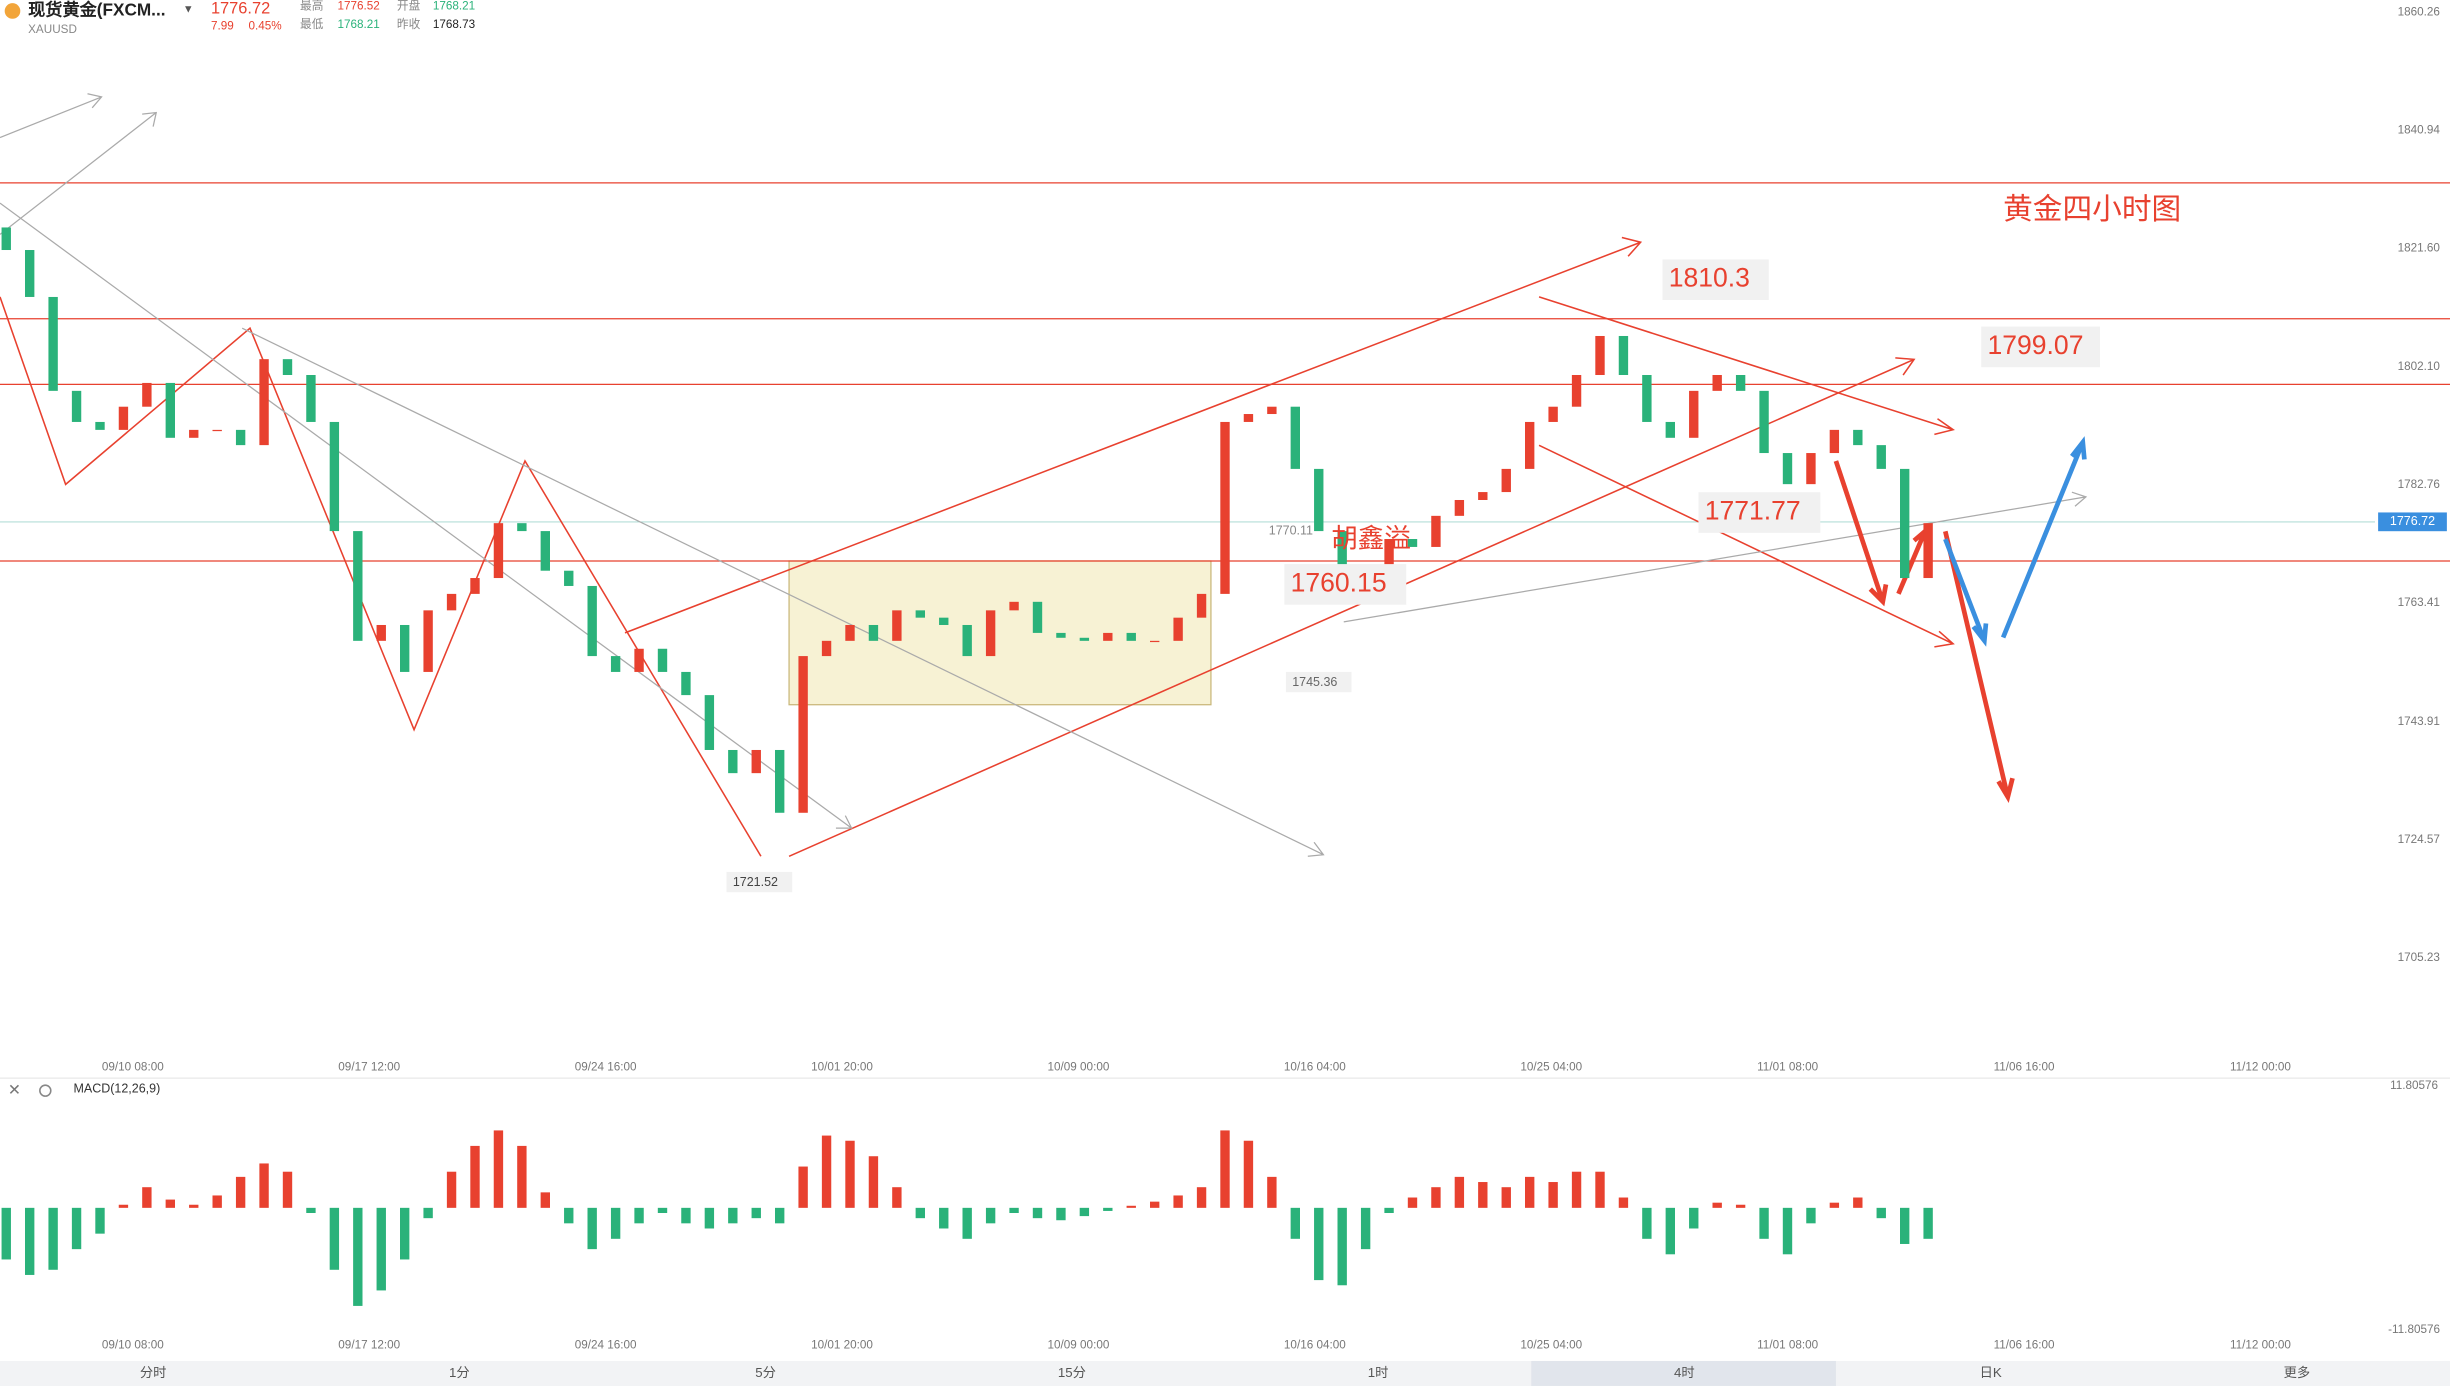  Describe the element at coordinates (2419, 957) in the screenshot. I see `y-tick-label: 1705.23` at that location.